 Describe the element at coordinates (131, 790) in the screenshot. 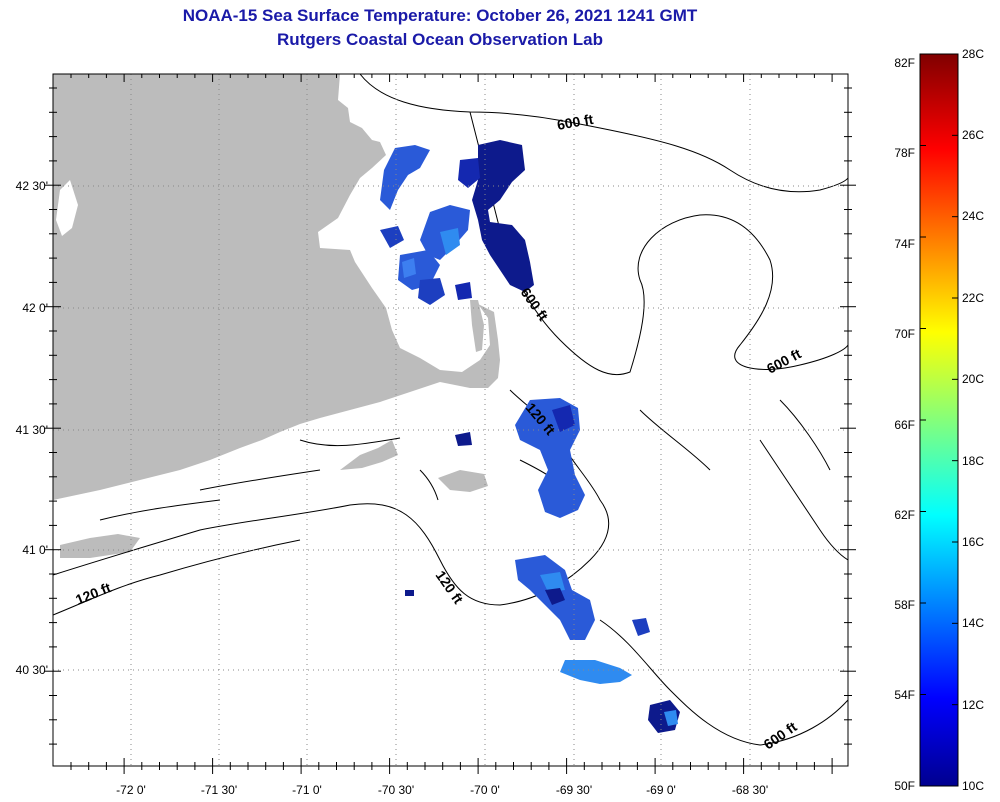

I see `lon-label: -72 0'` at that location.